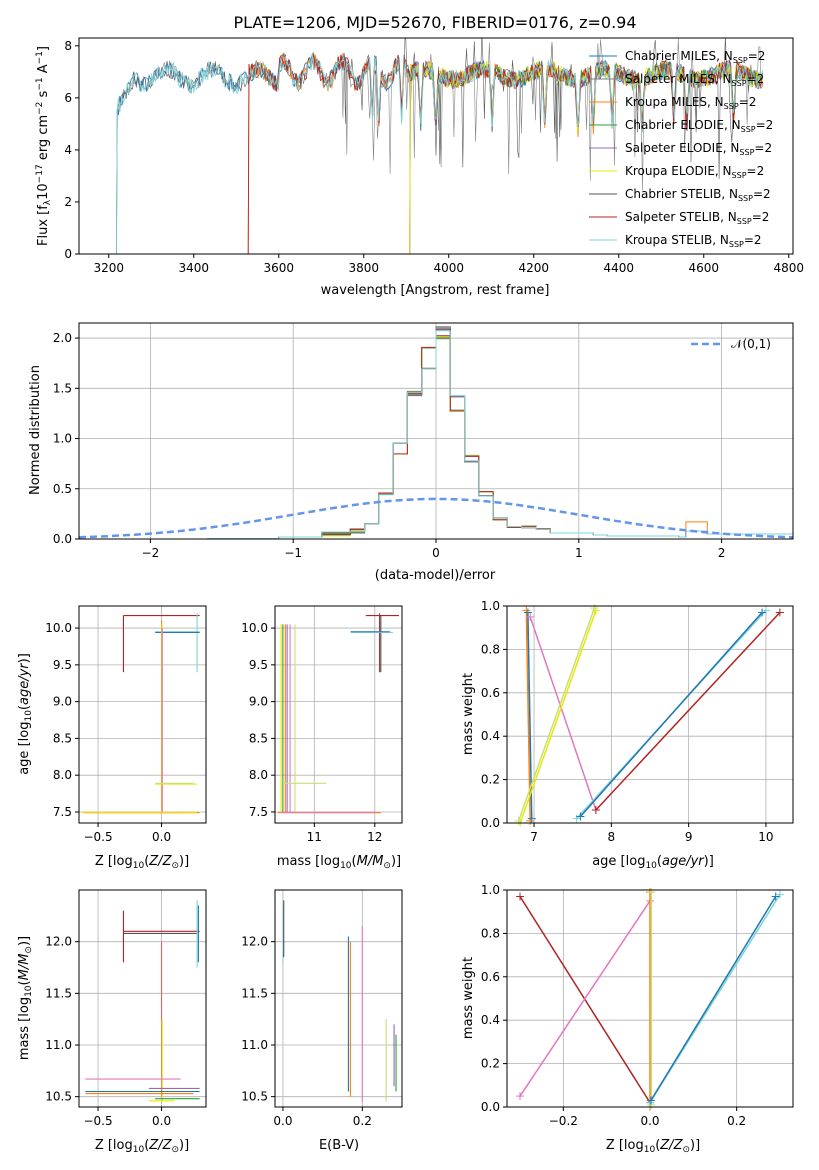 This screenshot has height=1170, width=819. I want to click on z-mass-xlabel: Z [log10(Z/Z⊙)], so click(142, 1146).